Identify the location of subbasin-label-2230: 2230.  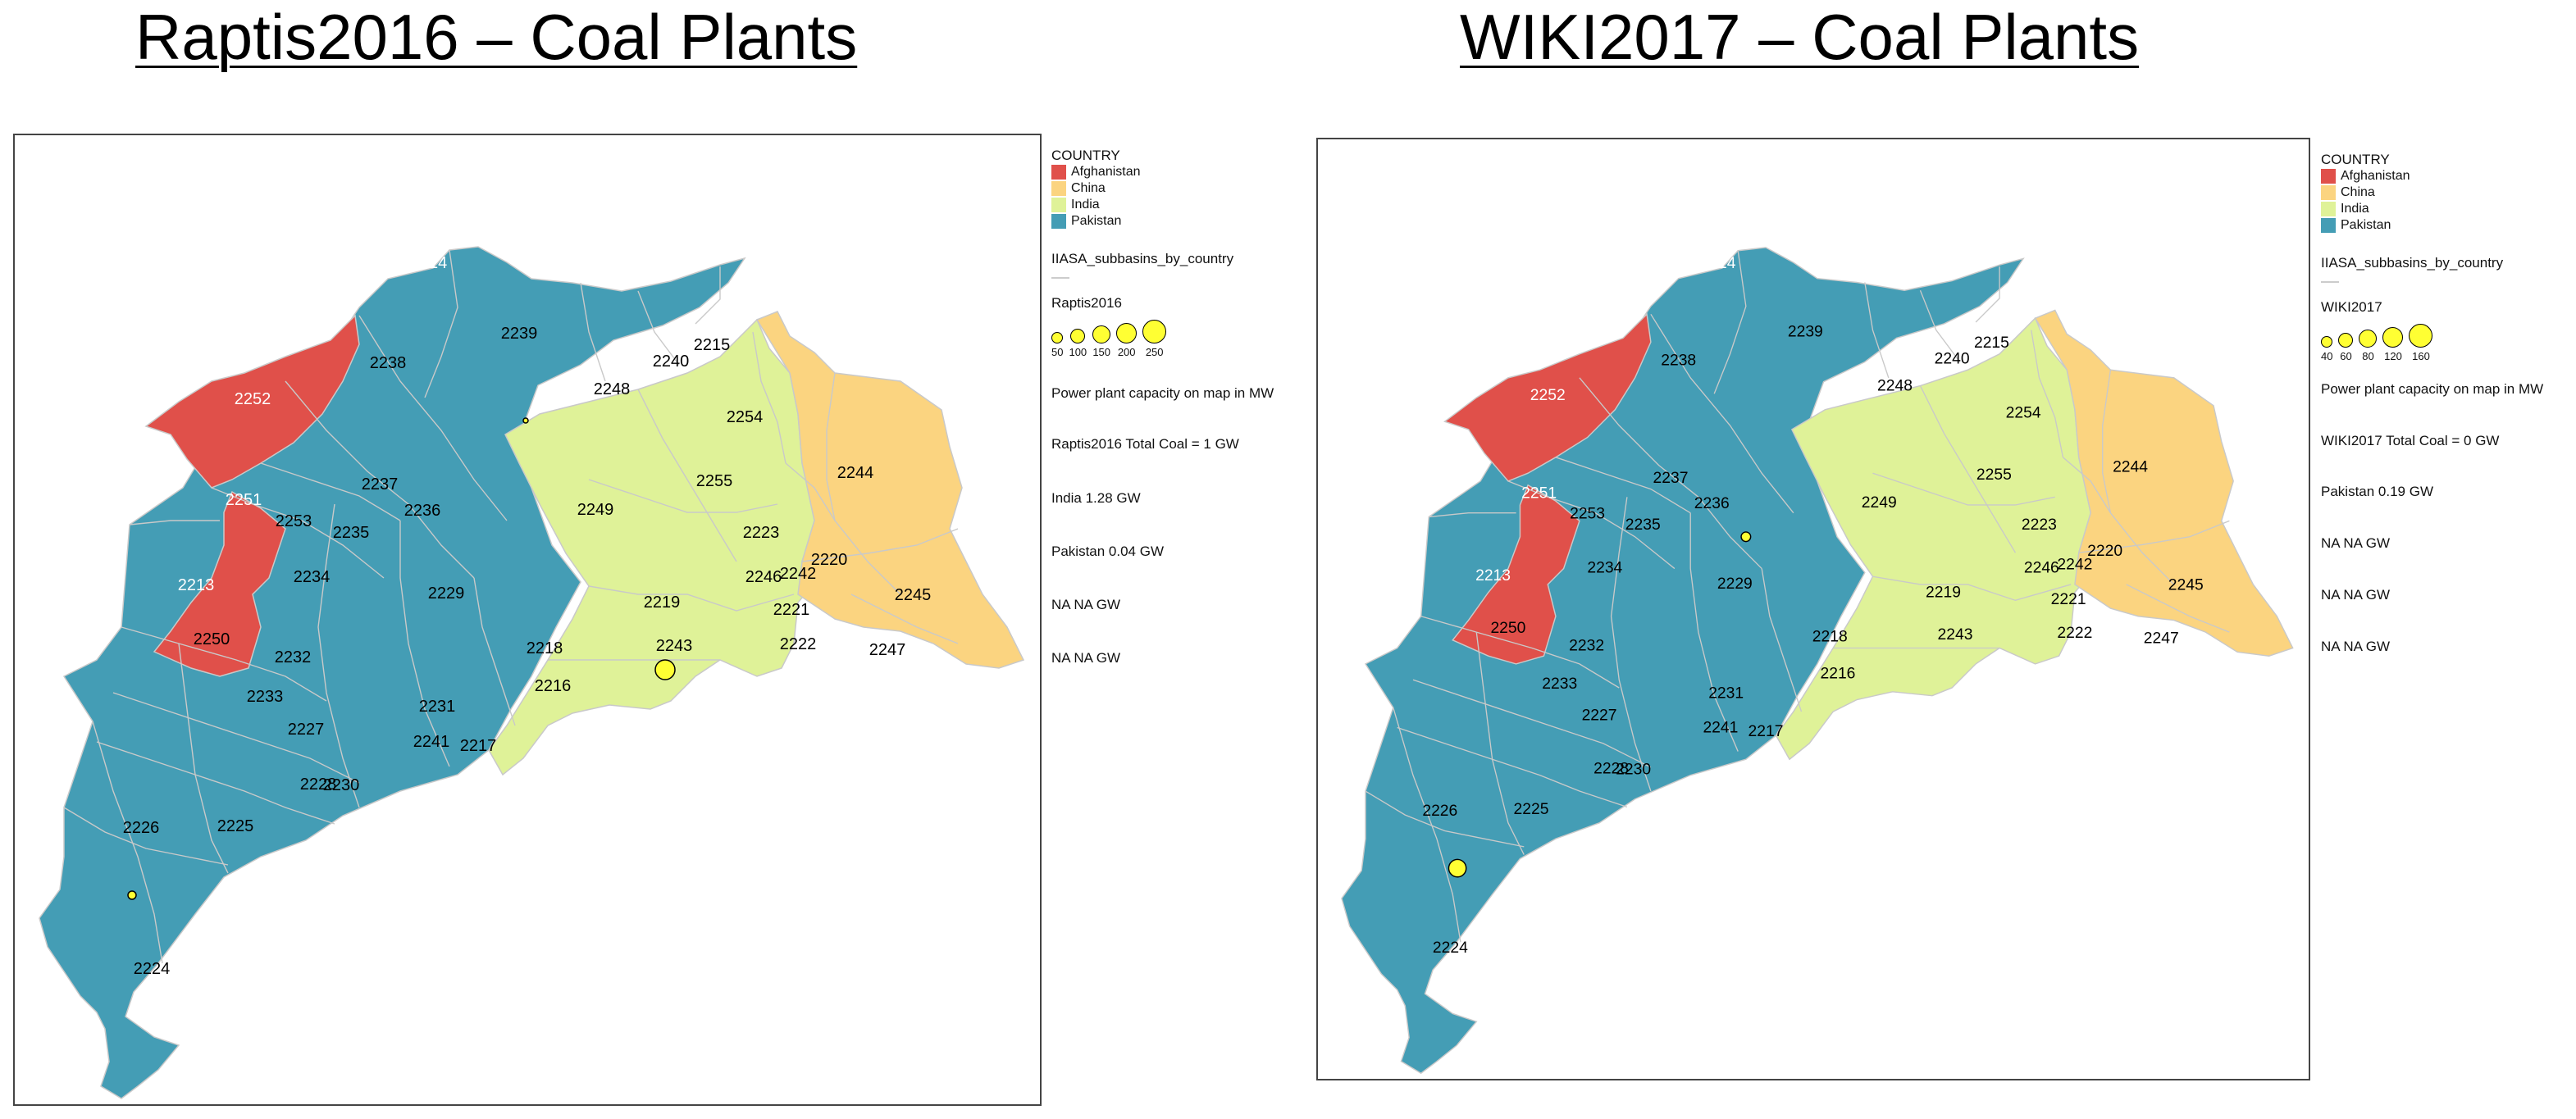
(1633, 770).